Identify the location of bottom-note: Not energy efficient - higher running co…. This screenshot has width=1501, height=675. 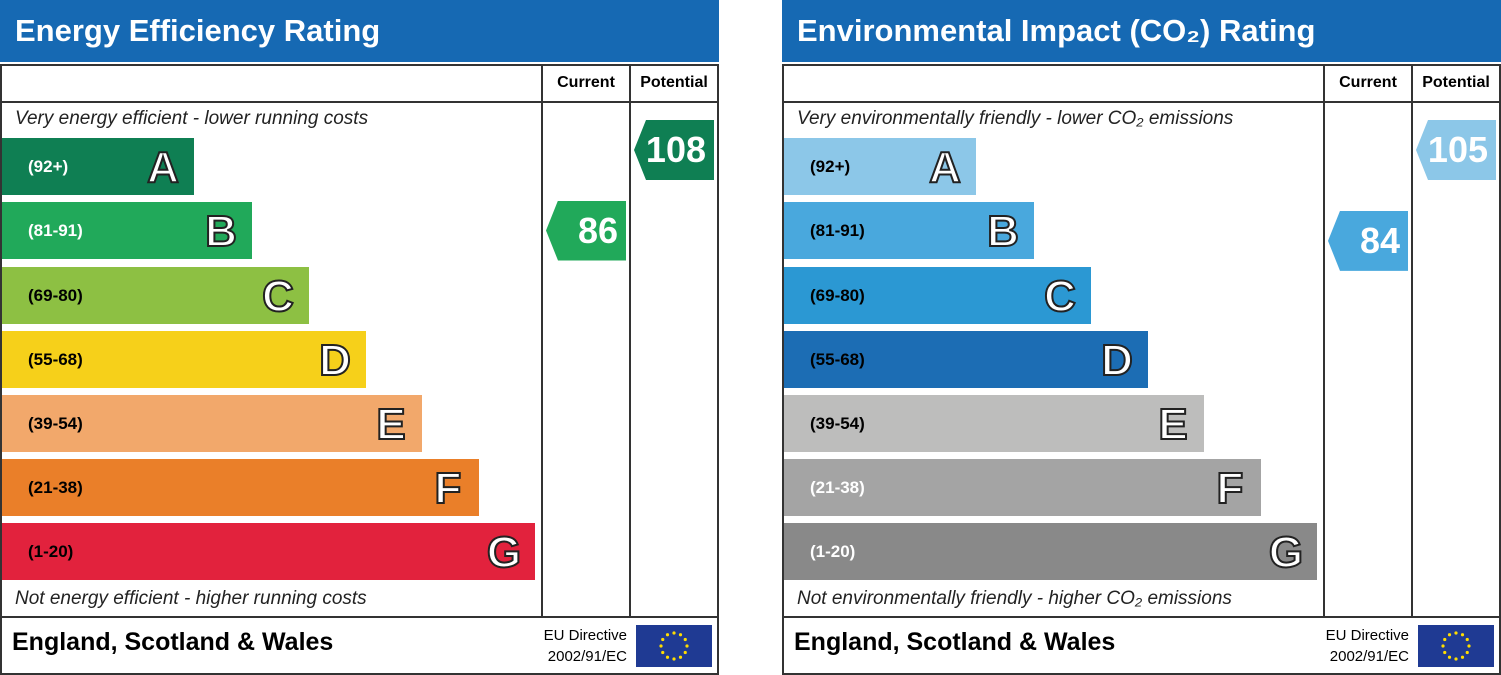
(191, 598).